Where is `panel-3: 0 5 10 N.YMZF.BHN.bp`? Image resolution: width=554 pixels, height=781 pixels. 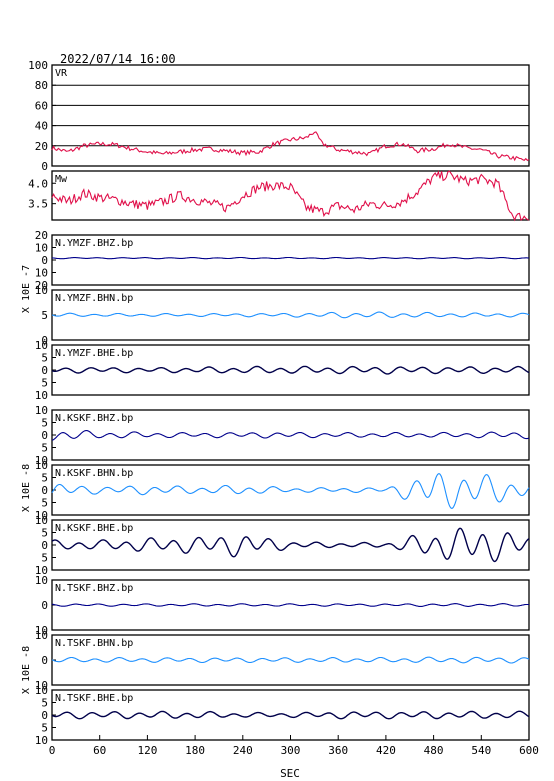 panel-3: 0 5 10 N.YMZF.BHN.bp is located at coordinates (282, 315).